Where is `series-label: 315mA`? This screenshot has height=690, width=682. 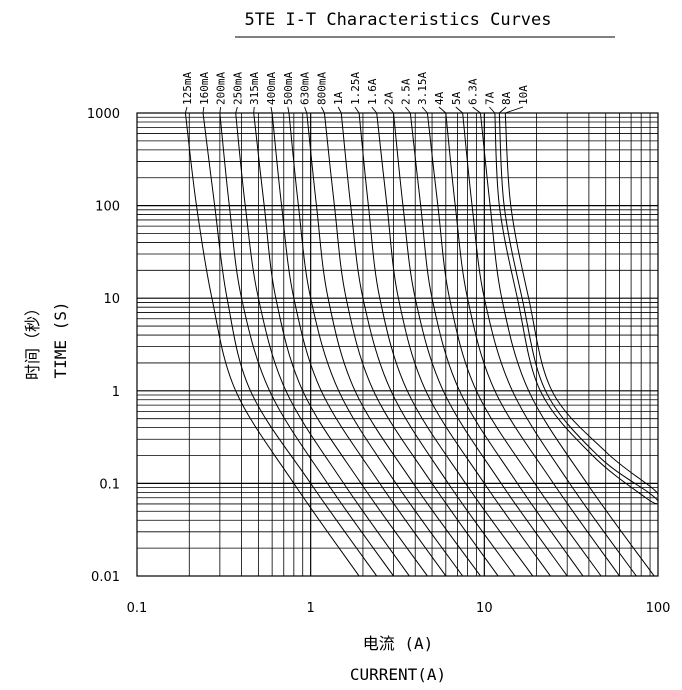
series-label: 315mA is located at coordinates (254, 88).